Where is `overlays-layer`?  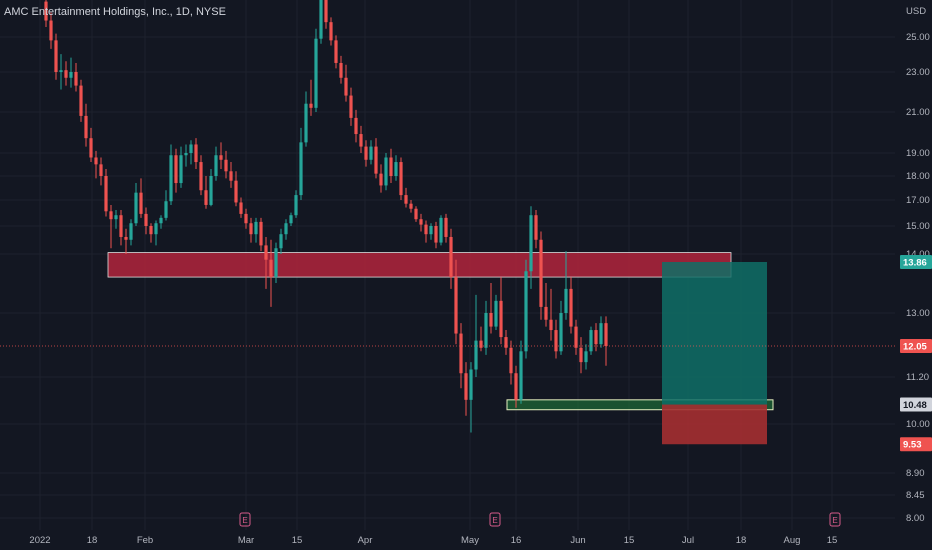 overlays-layer is located at coordinates (714, 353).